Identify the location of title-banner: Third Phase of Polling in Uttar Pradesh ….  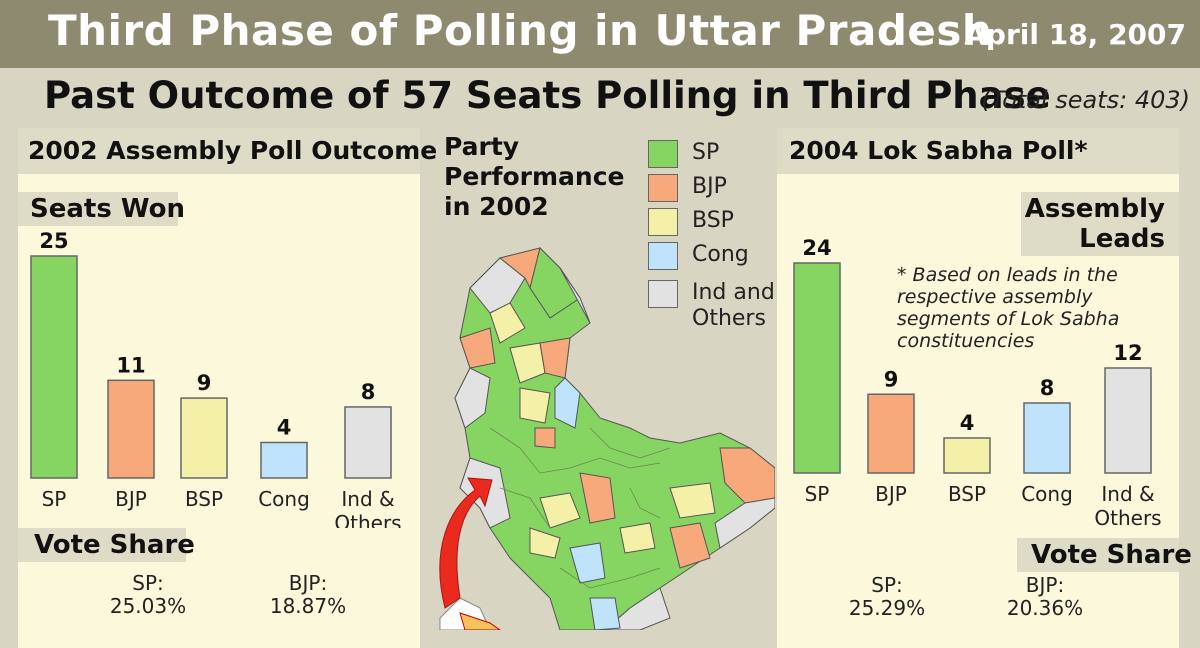
(600, 34).